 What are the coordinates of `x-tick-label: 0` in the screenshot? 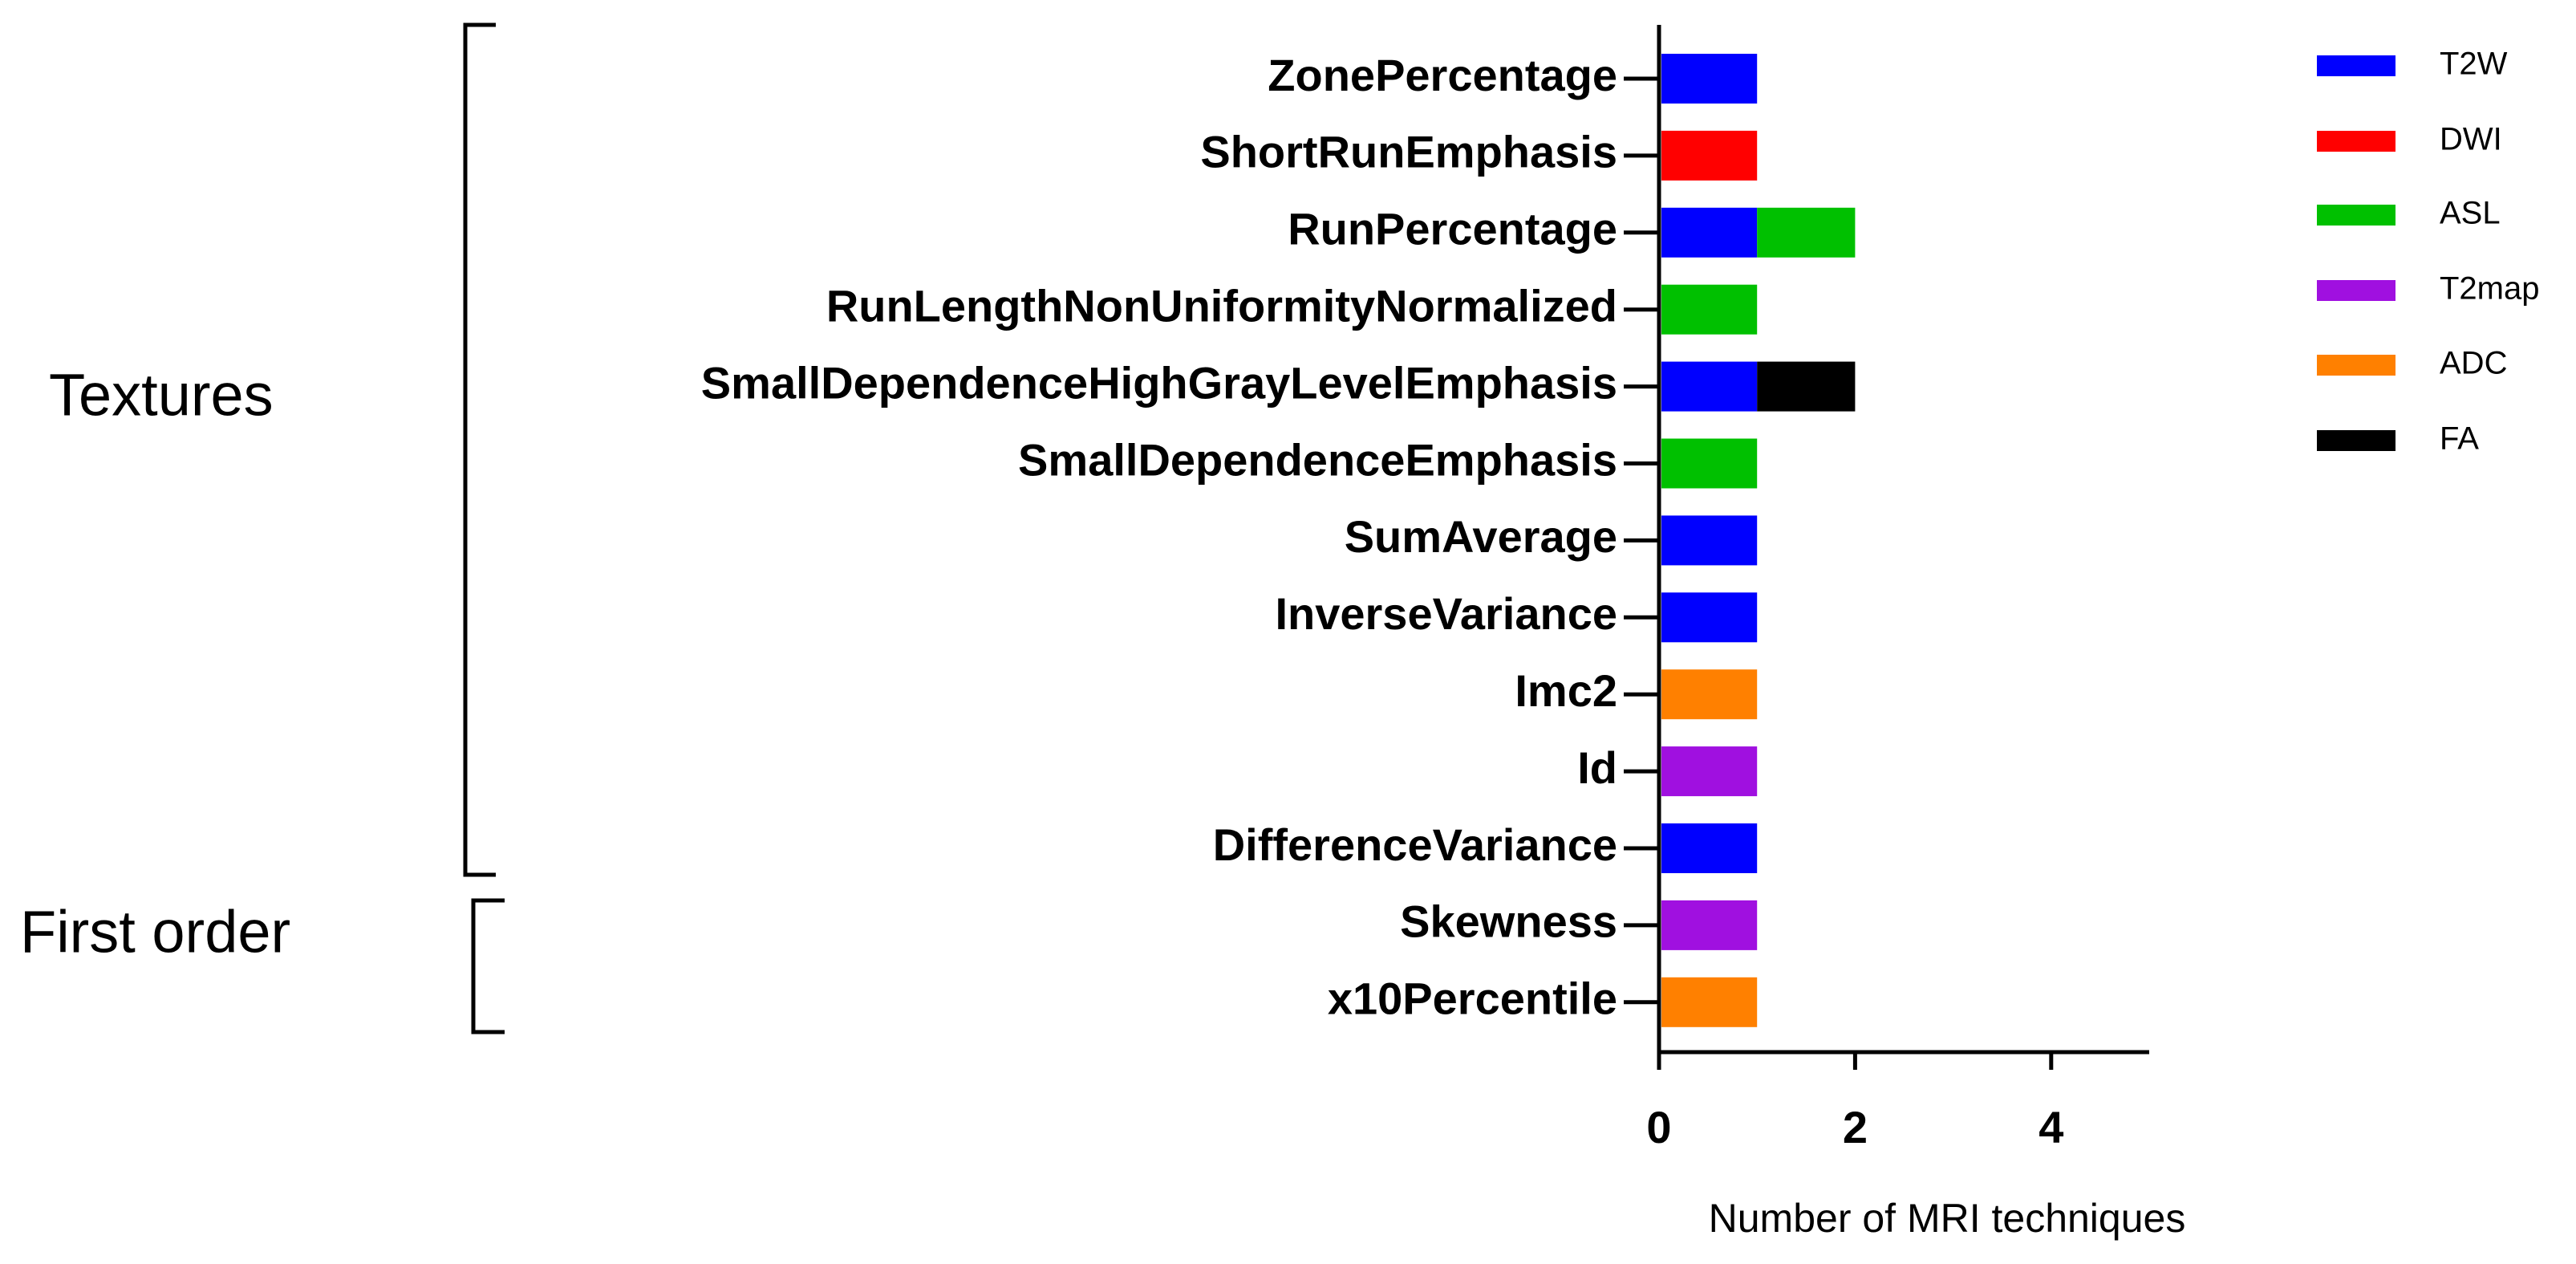 It's located at (1658, 1127).